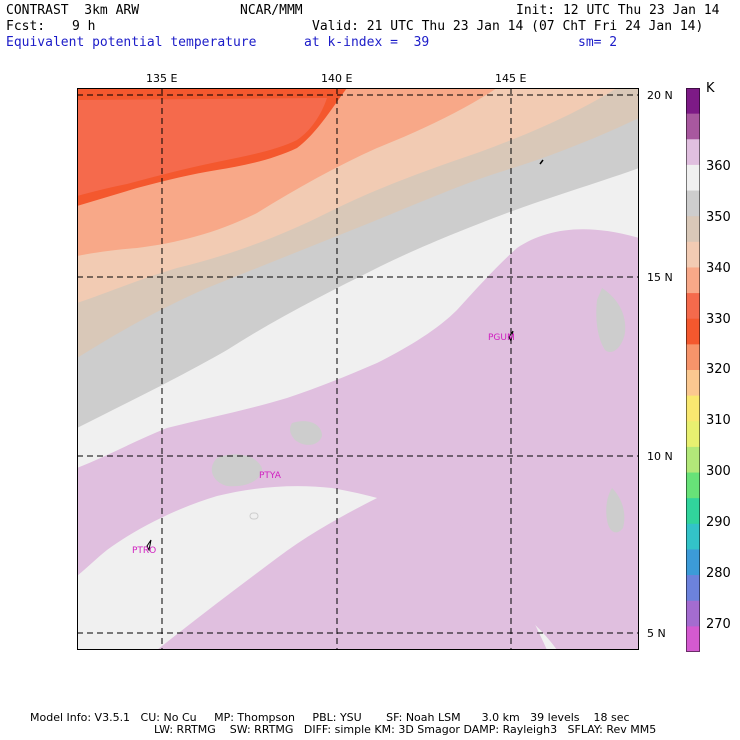  What do you see at coordinates (618, 10) in the screenshot?
I see `init-time: Init: 12 UTC Thu 23 Jan 14` at bounding box center [618, 10].